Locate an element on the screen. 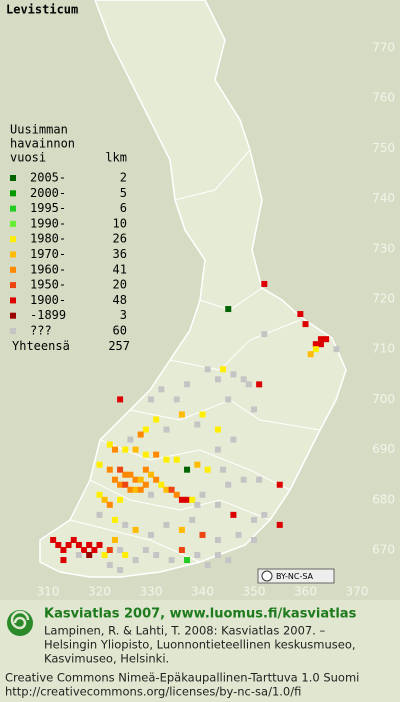 This screenshot has width=400, height=702. legend-label: 1990- is located at coordinates (48, 223).